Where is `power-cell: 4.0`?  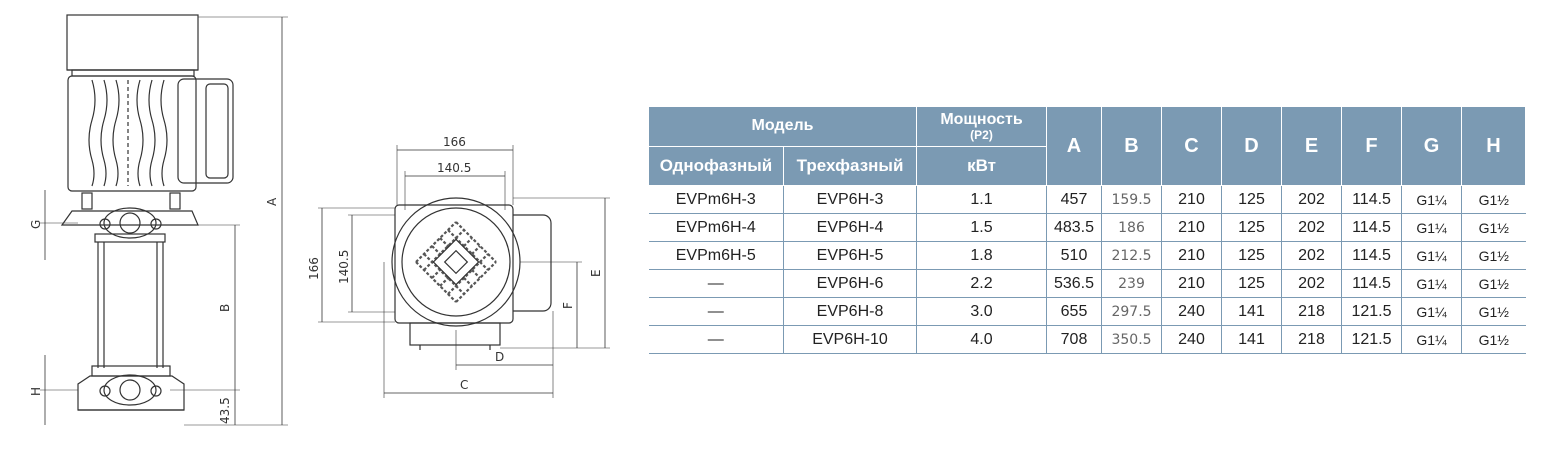
power-cell: 4.0 is located at coordinates (981, 339).